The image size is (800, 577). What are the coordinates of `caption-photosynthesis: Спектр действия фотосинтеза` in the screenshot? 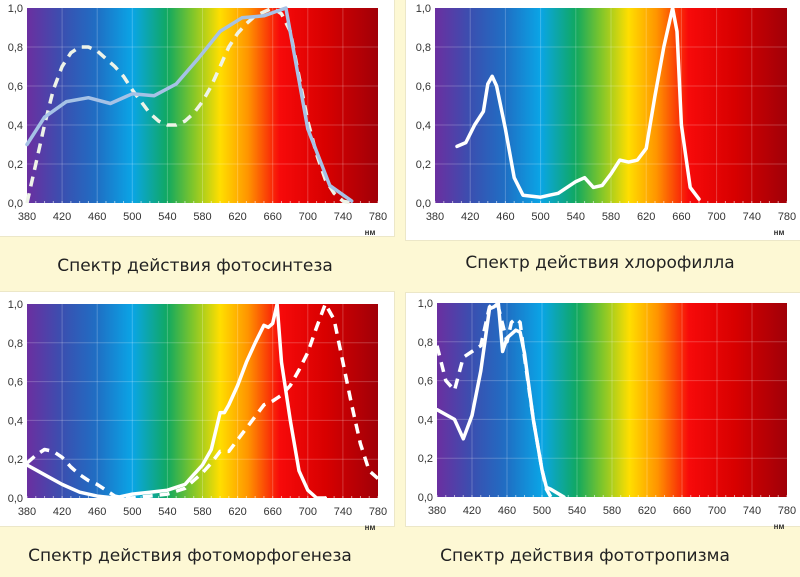 It's located at (195, 266).